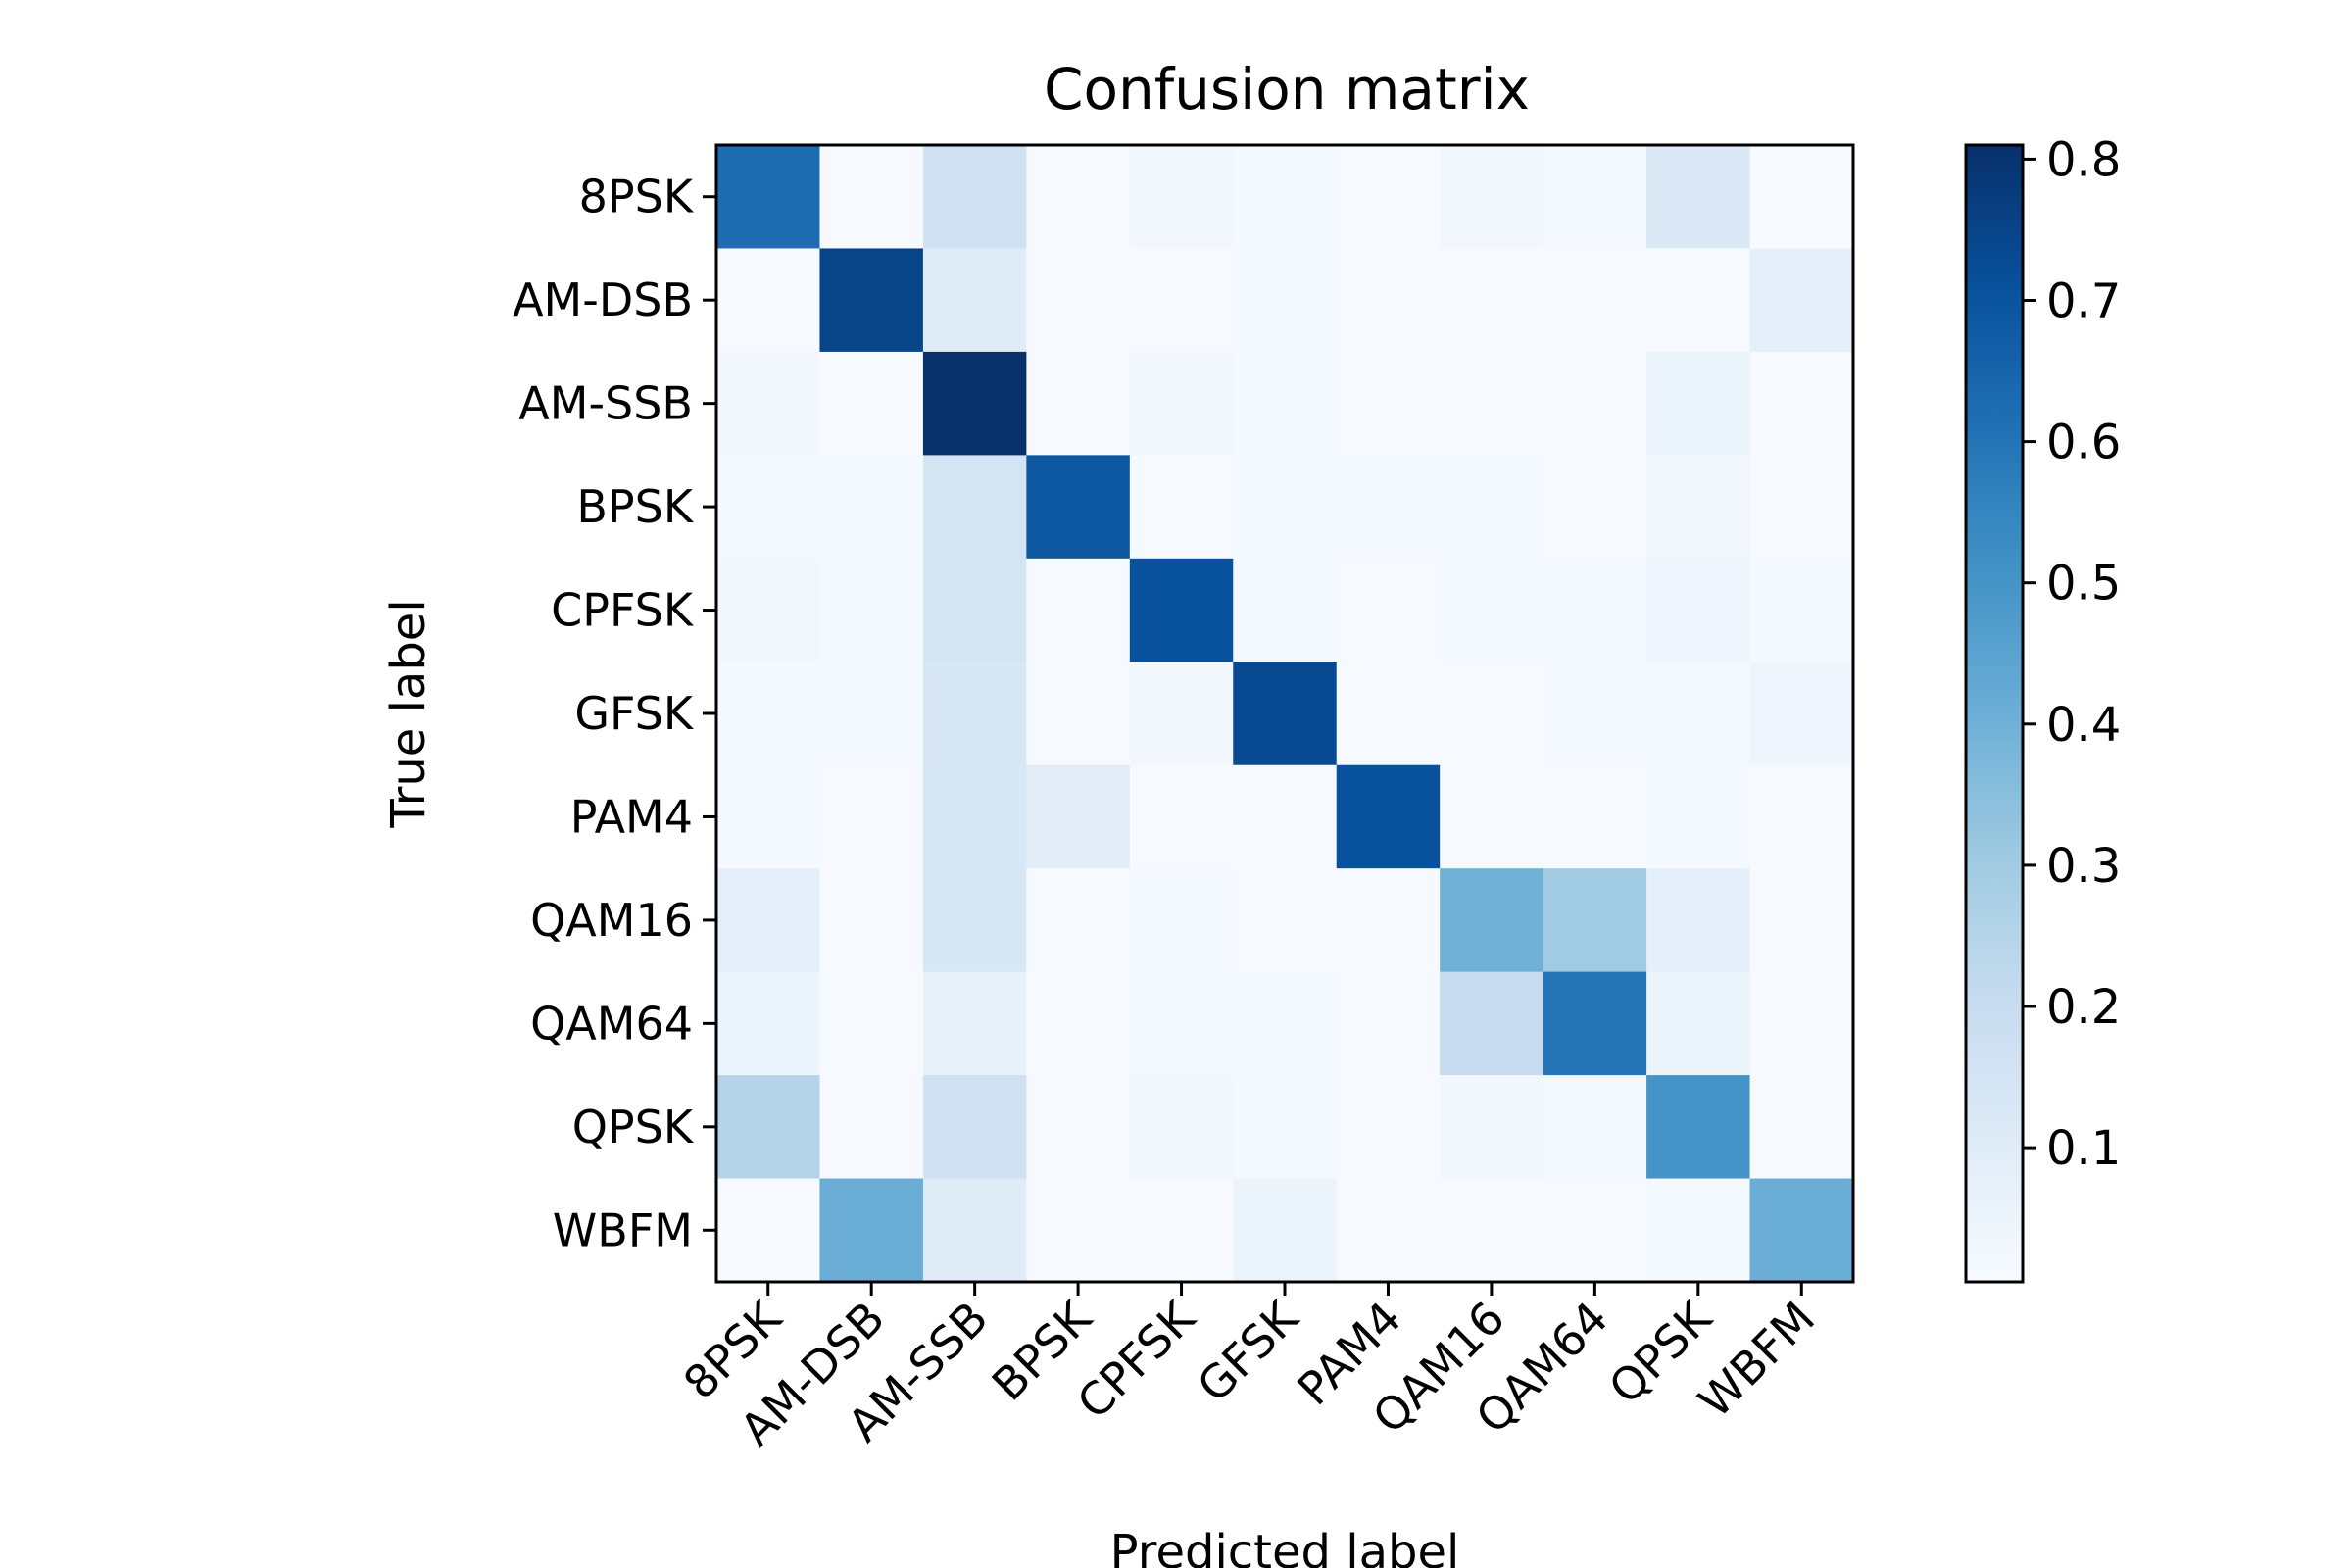 The image size is (2352, 1568). What do you see at coordinates (1698, 507) in the screenshot?
I see `heatmap-cell-BPSK-QPSK` at bounding box center [1698, 507].